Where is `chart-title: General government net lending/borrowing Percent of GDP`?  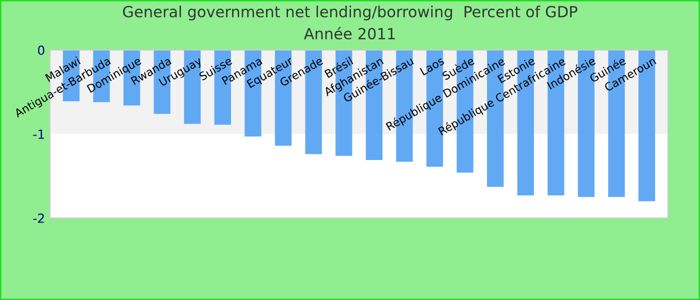
chart-title: General government net lending/borrowing Percent of GDP is located at coordinates (350, 13).